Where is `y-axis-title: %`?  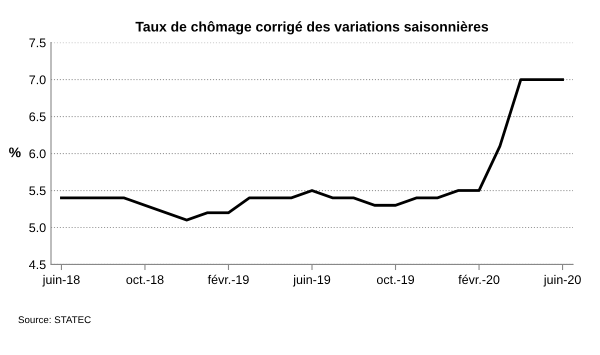
y-axis-title: % is located at coordinates (15, 152).